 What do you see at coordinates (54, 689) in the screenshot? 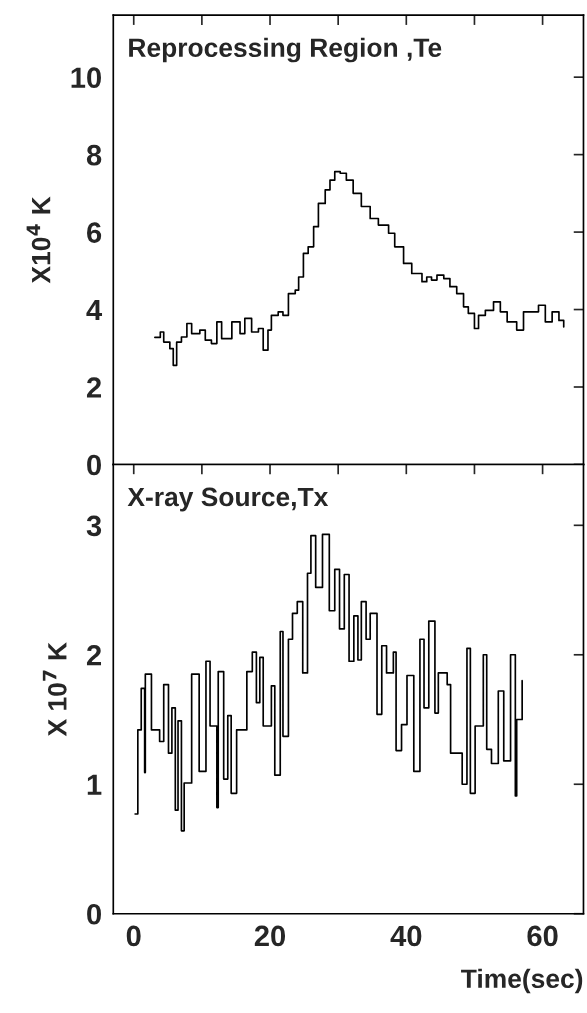
I see `y-axis-title: X 10$^{7}$ K` at bounding box center [54, 689].